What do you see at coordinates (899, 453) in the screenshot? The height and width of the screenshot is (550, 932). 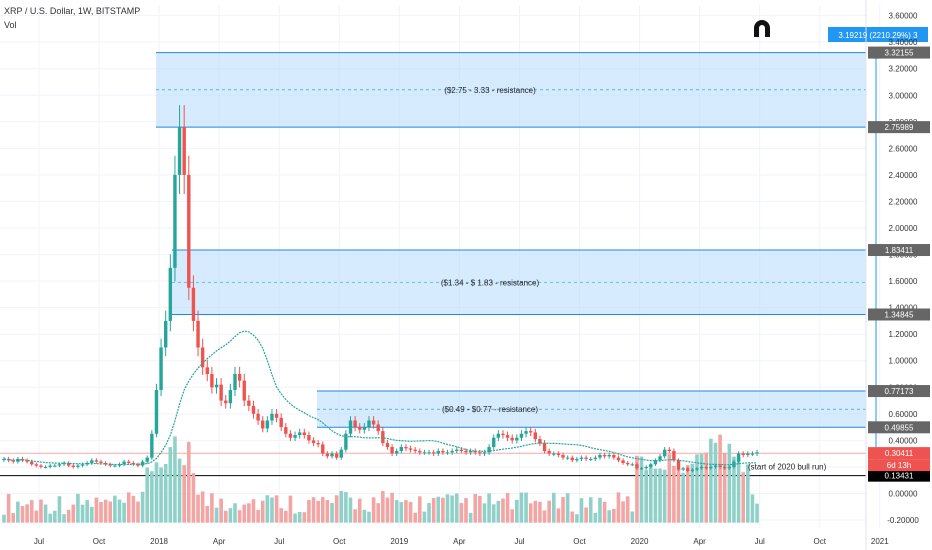 I see `price-tag-label: 0.30411` at bounding box center [899, 453].